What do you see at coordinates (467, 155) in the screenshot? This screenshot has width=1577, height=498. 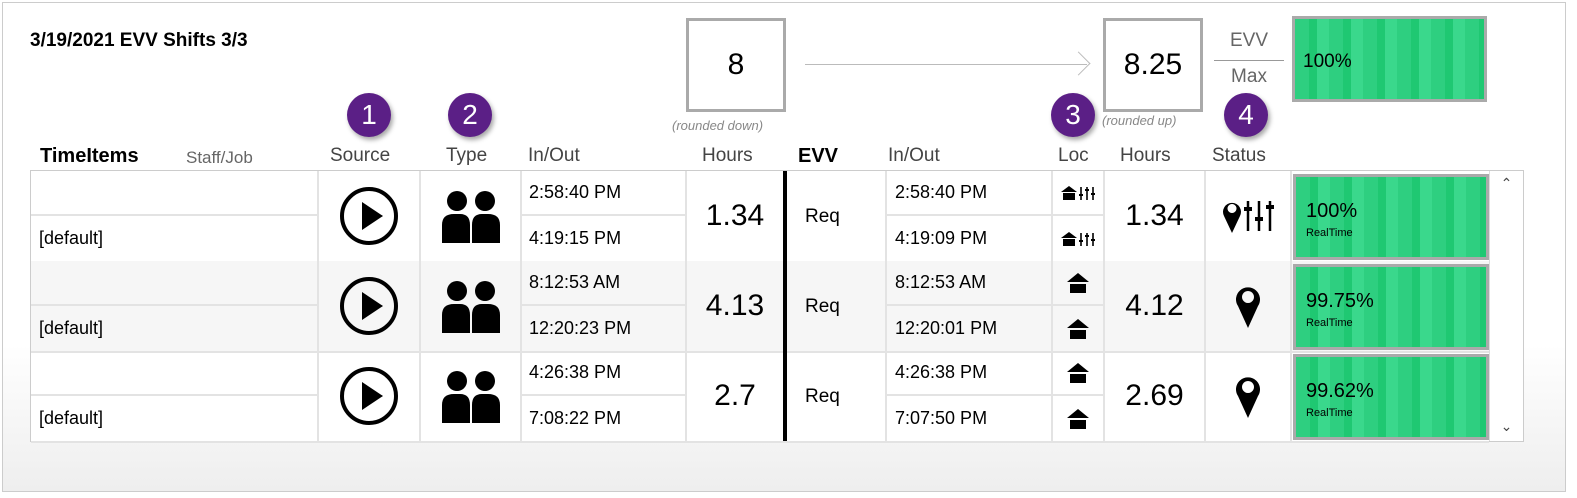 I see `header-type: Type` at bounding box center [467, 155].